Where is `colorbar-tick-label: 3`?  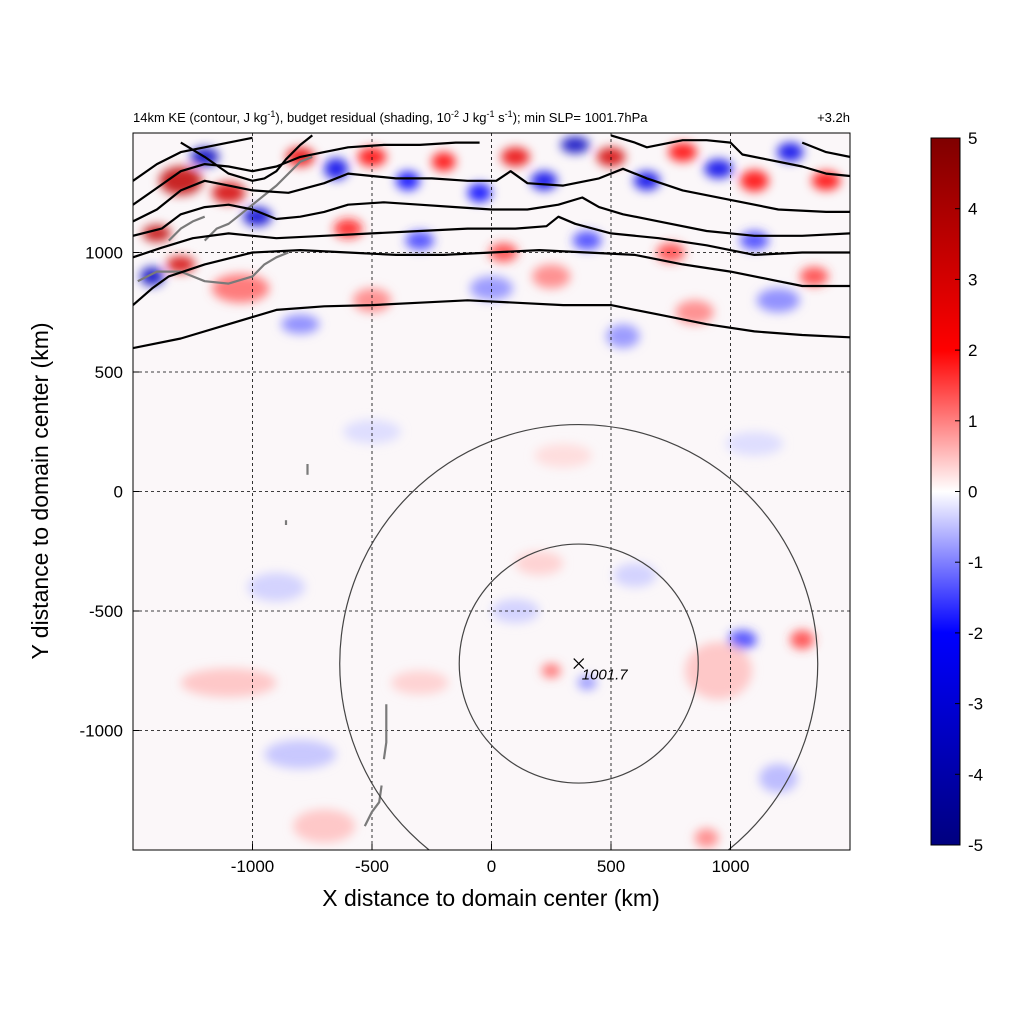 colorbar-tick-label: 3 is located at coordinates (972, 279).